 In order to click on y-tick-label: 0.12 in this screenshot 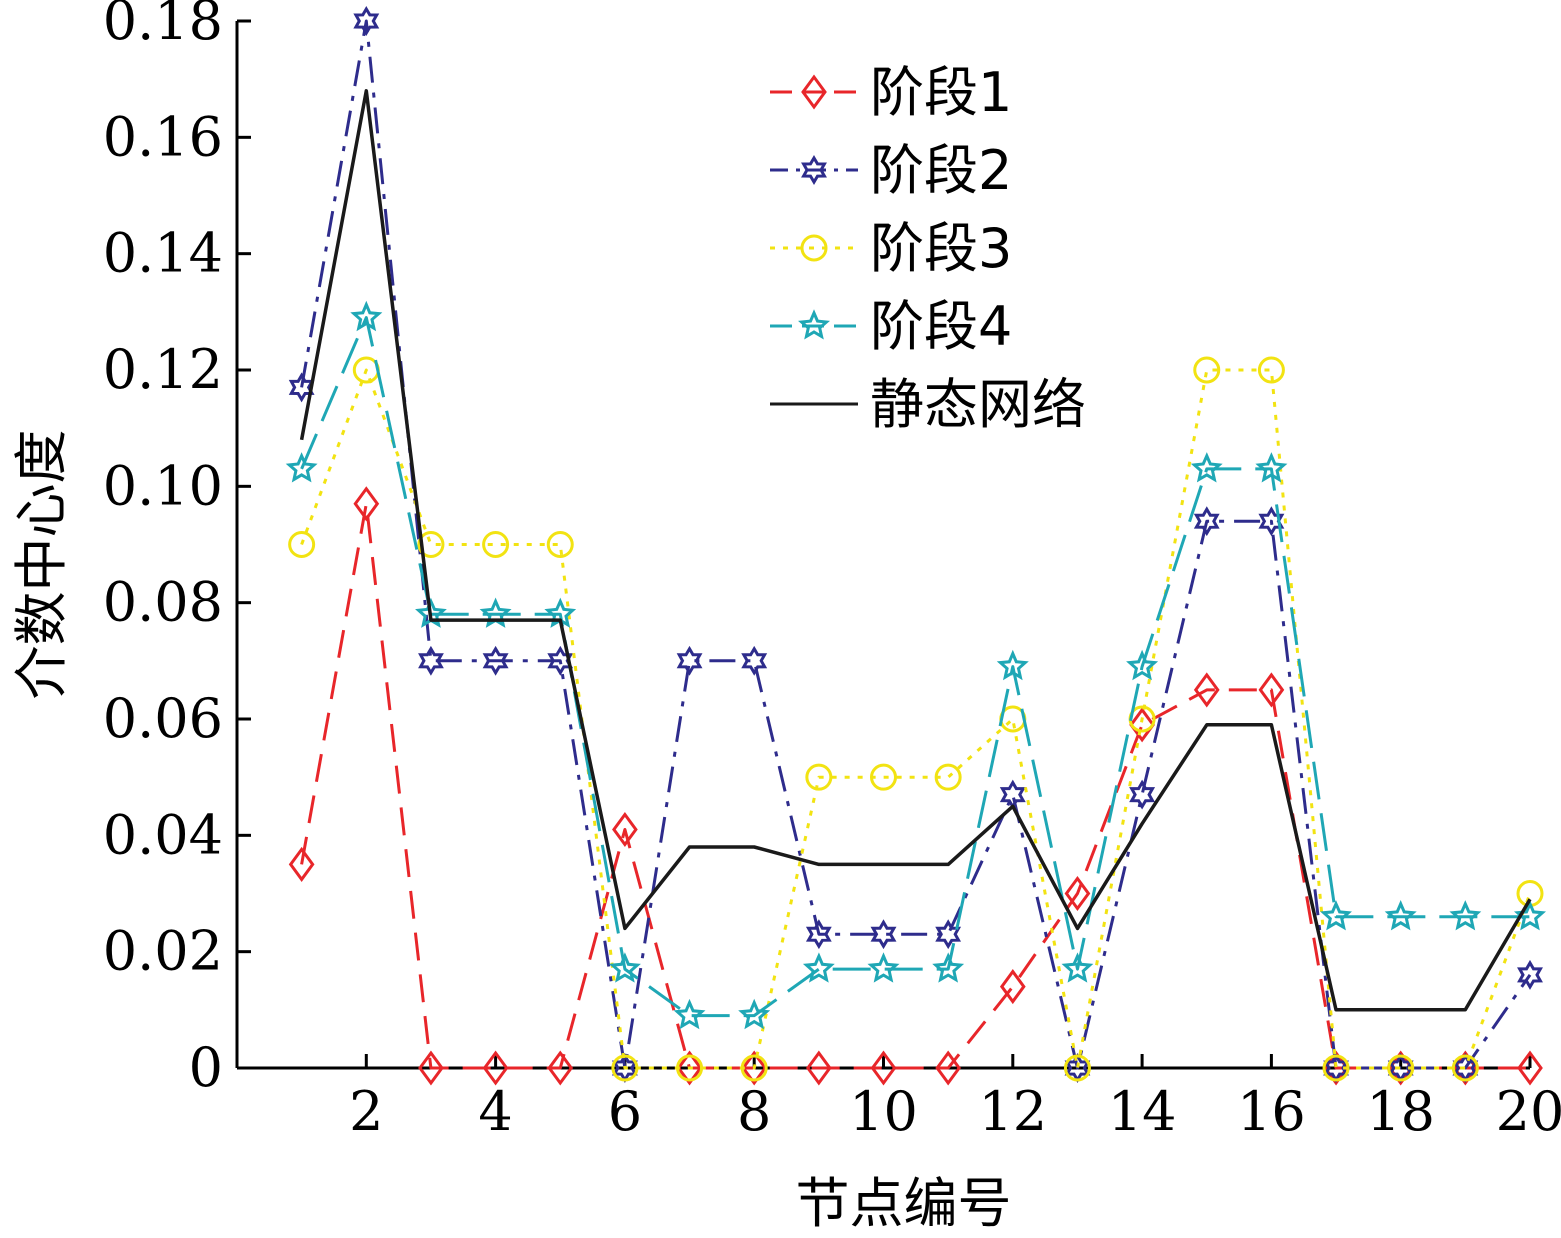, I will do `click(163, 369)`.